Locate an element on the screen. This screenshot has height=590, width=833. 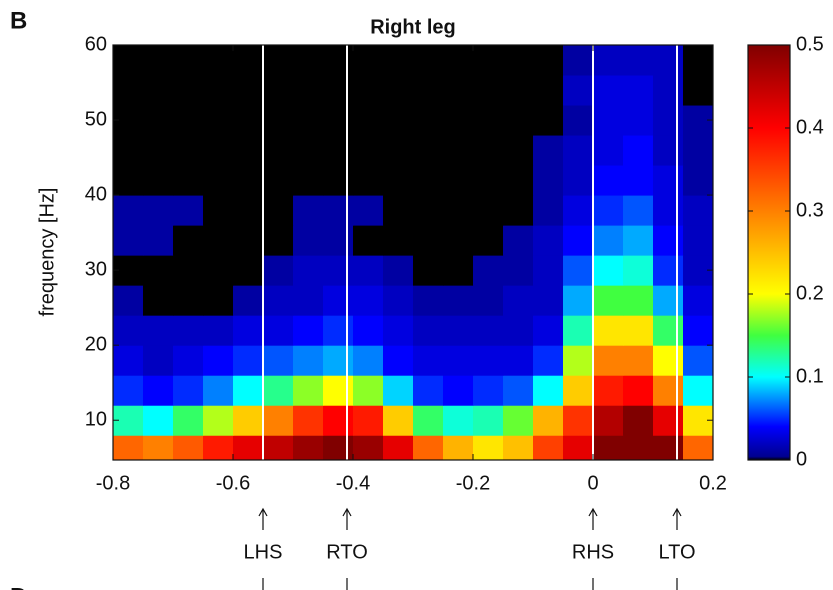
y-tick-label: 20 is located at coordinates (96, 344).